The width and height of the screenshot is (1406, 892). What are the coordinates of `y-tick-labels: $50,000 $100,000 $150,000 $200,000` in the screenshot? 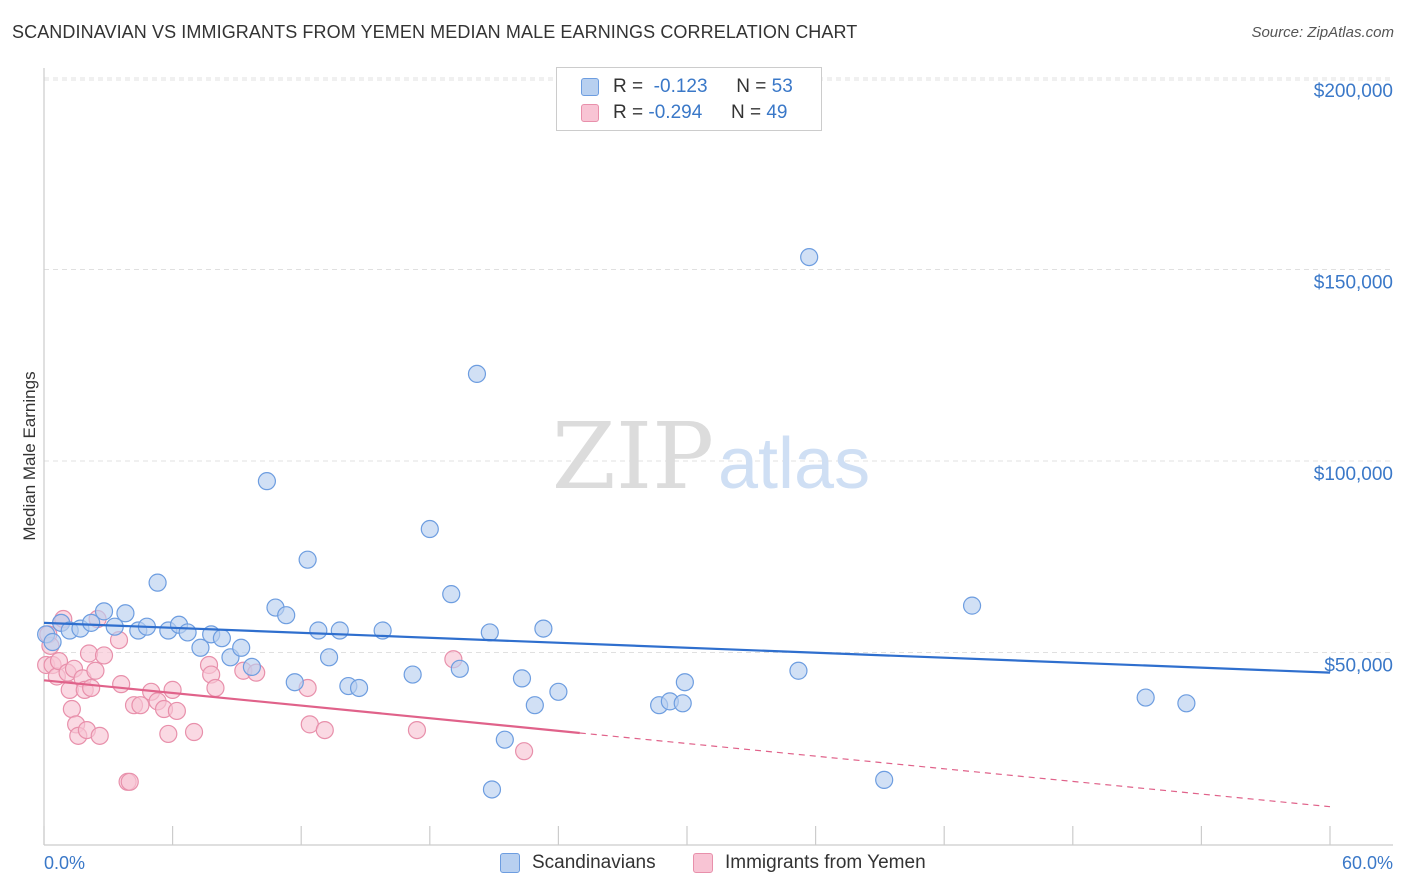 It's located at (1353, 379).